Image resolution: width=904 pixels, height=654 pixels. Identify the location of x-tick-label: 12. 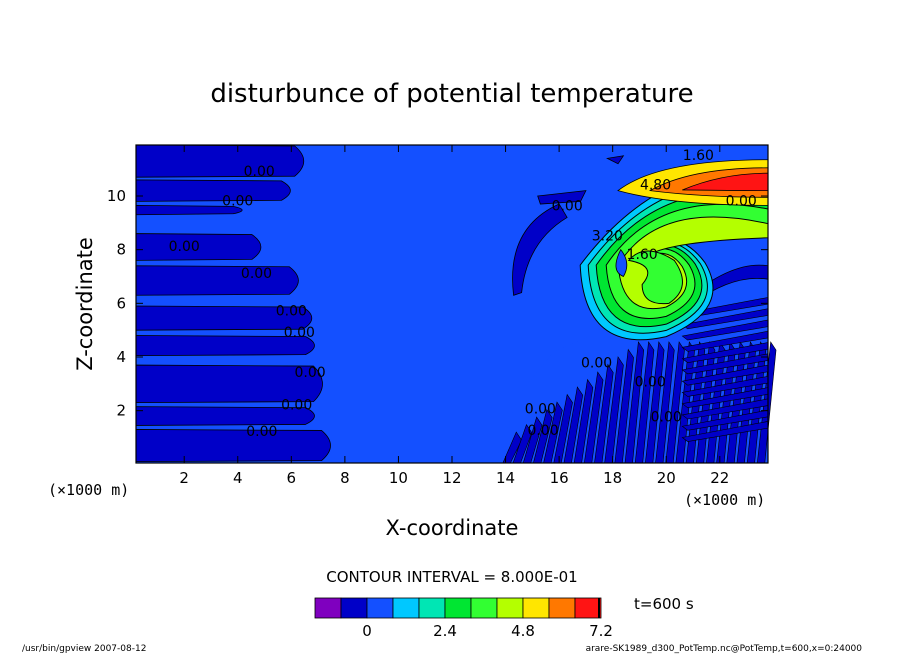
(451, 478).